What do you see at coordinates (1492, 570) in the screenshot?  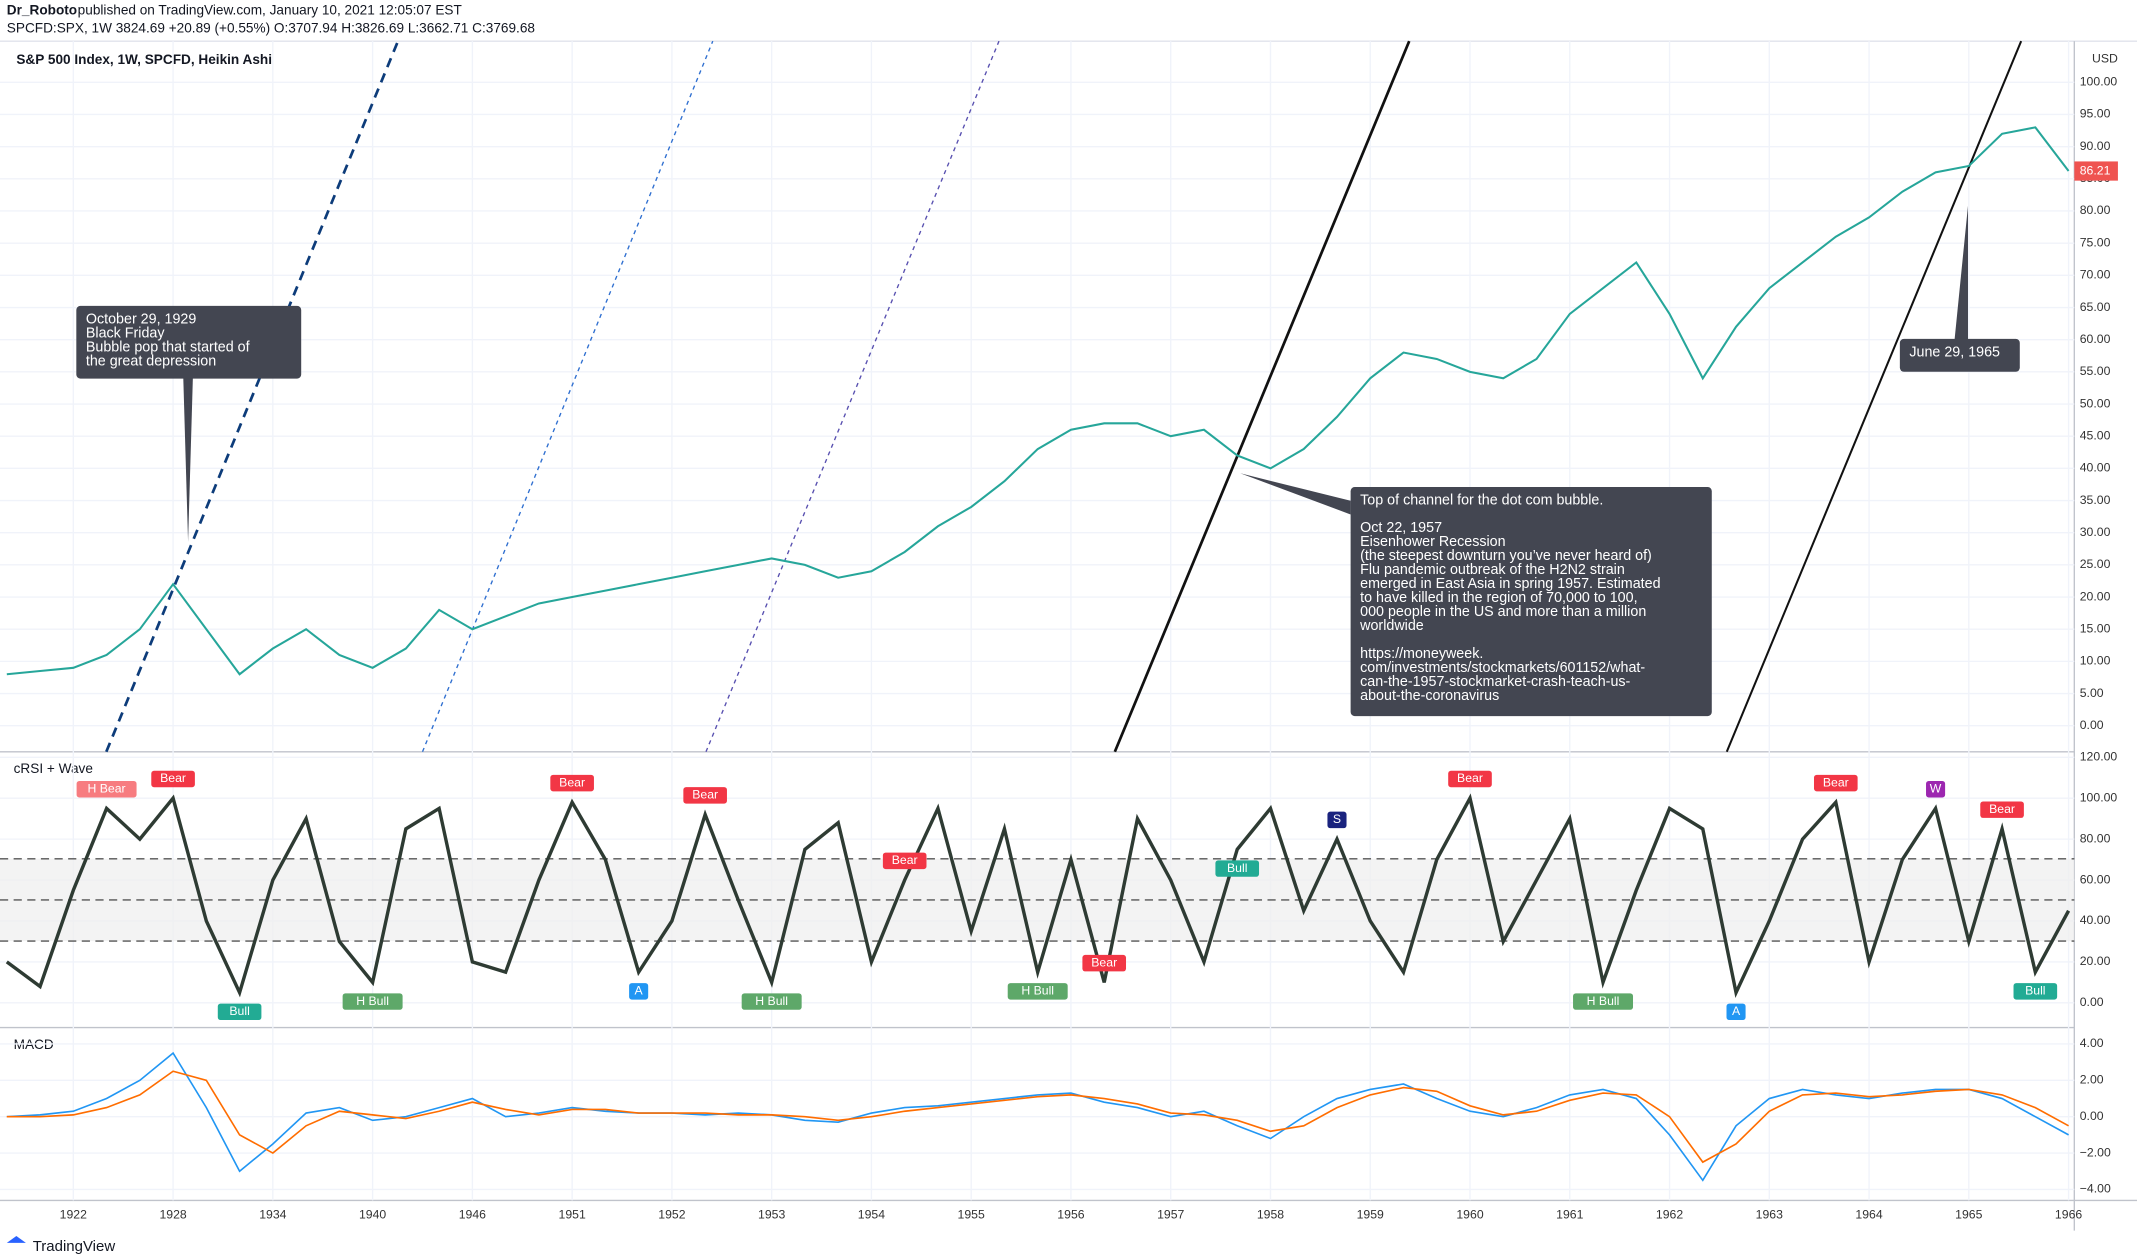 I see `callout-text: Flu pandemic outbreak of the H2N2 strain` at bounding box center [1492, 570].